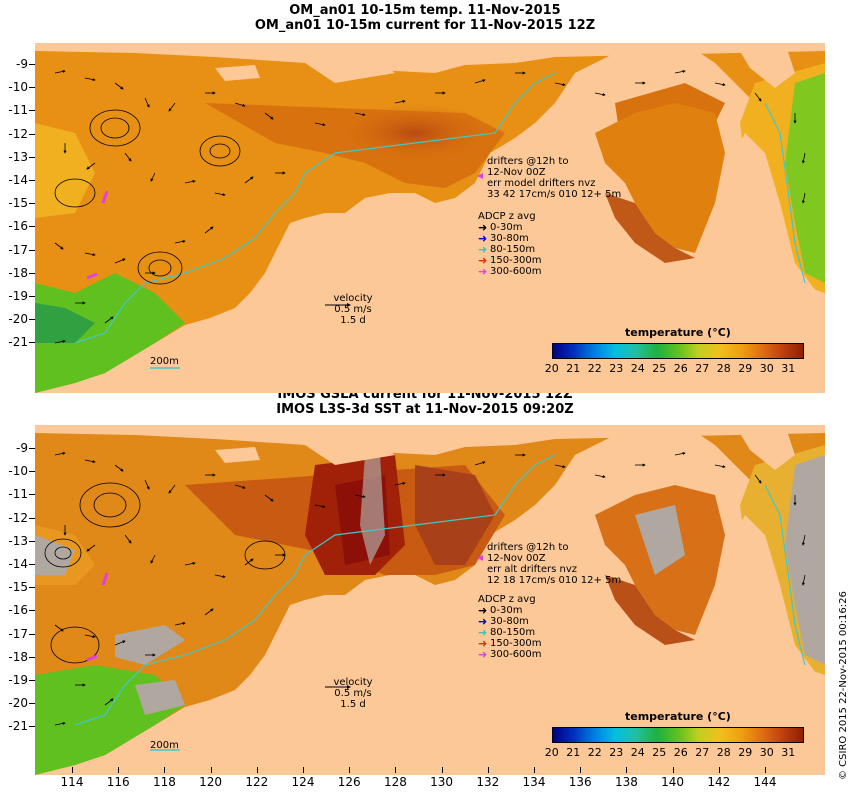 The width and height of the screenshot is (850, 800). I want to click on bottom-colorbar-title: temperature (°C), so click(678, 716).